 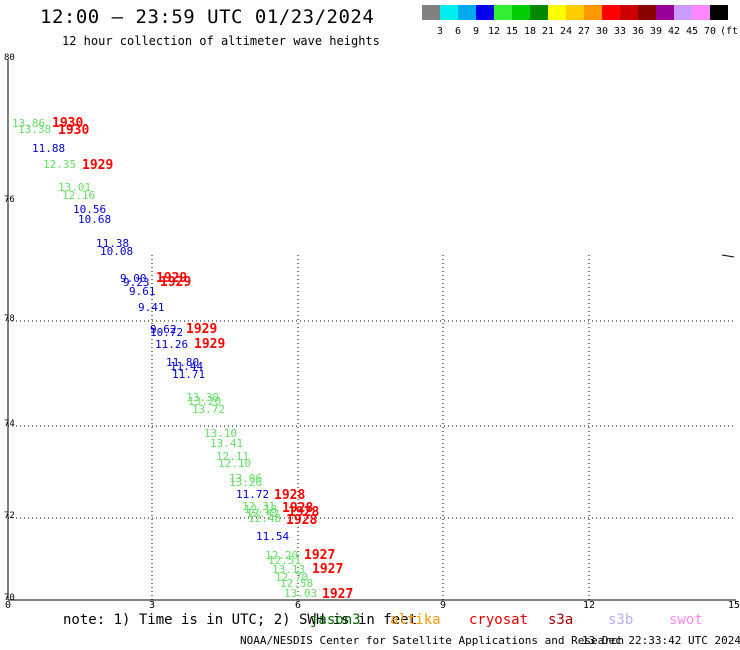 I want to click on swh-value-label: 9.00, so click(x=133, y=278).